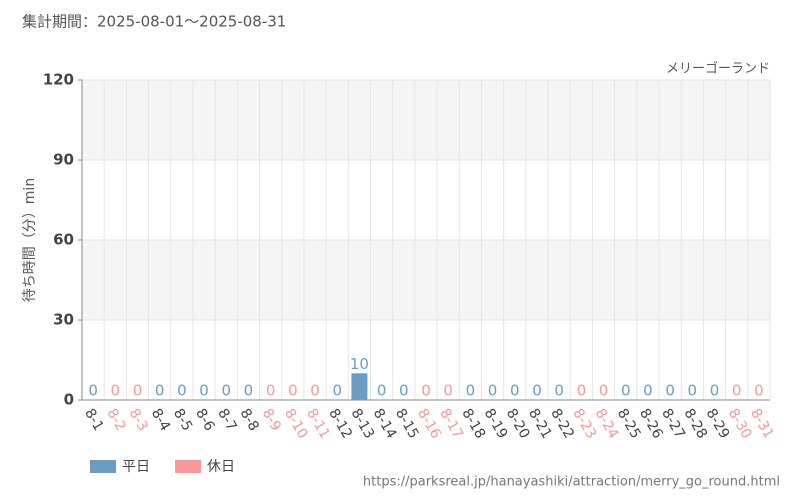 The width and height of the screenshot is (800, 500). What do you see at coordinates (182, 420) in the screenshot?
I see `x-tick-label: 8-5` at bounding box center [182, 420].